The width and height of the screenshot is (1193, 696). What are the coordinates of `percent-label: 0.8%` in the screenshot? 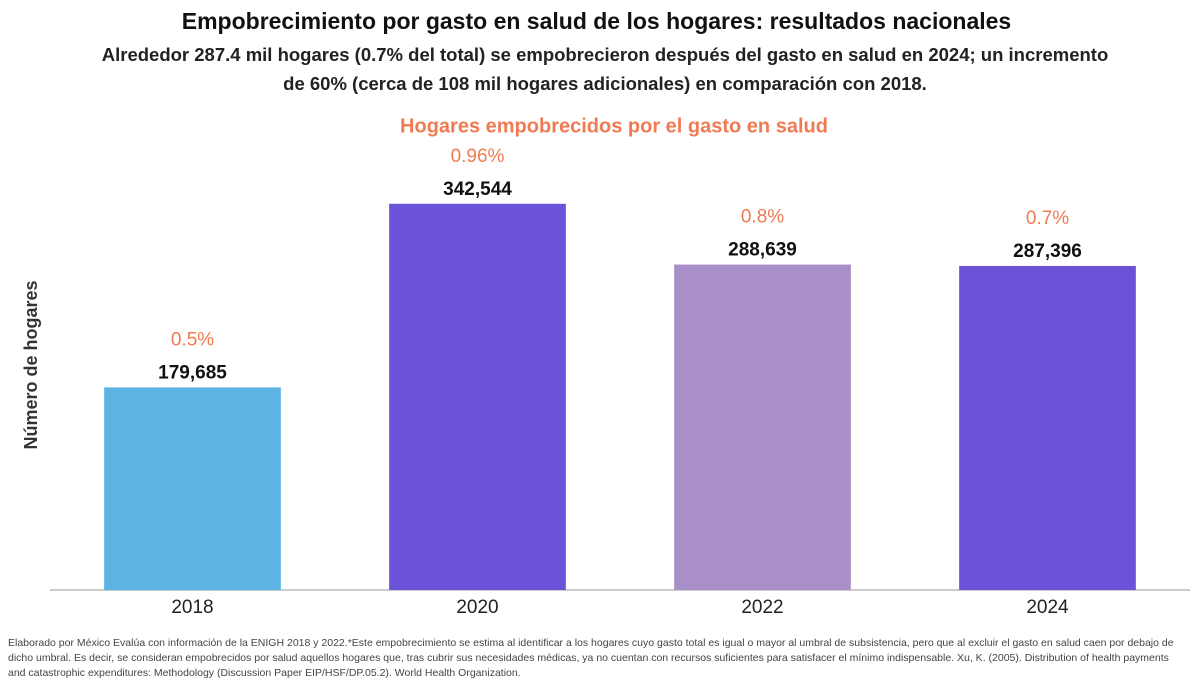 It's located at (762, 217).